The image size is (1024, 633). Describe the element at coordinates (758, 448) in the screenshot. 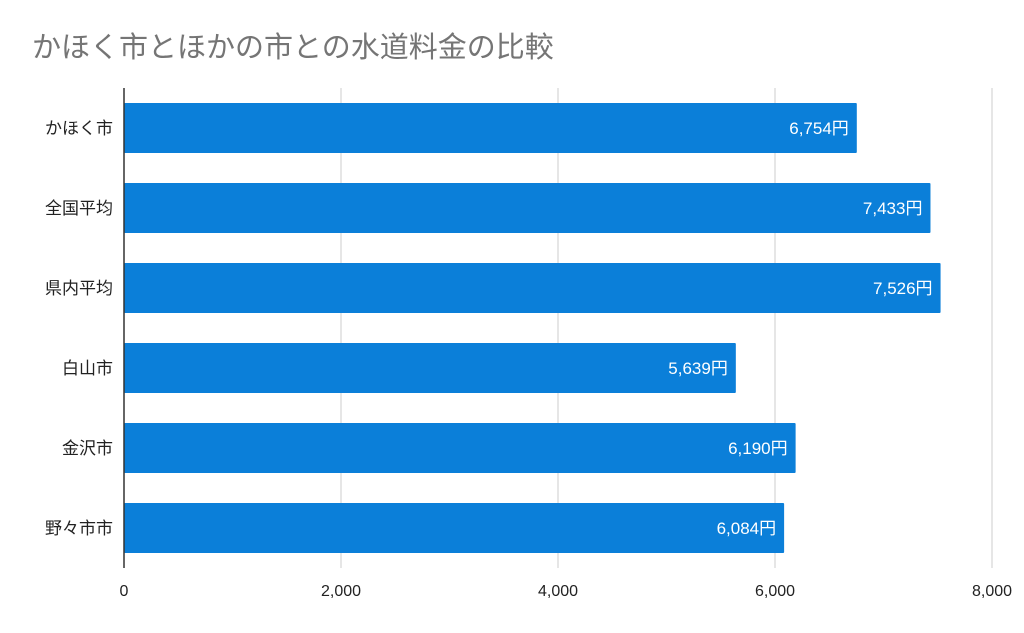

I see `data-label: 6,190円` at that location.